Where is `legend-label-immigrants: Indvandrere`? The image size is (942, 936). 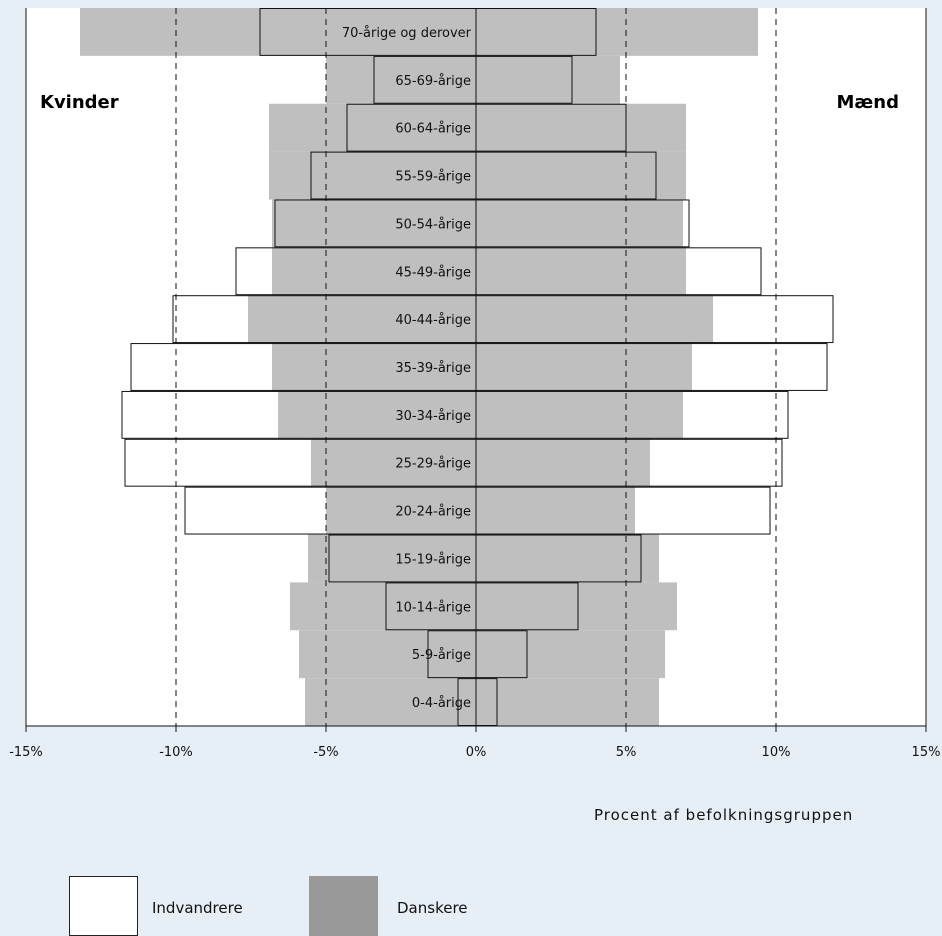
legend-label-immigrants: Indvandrere is located at coordinates (197, 908).